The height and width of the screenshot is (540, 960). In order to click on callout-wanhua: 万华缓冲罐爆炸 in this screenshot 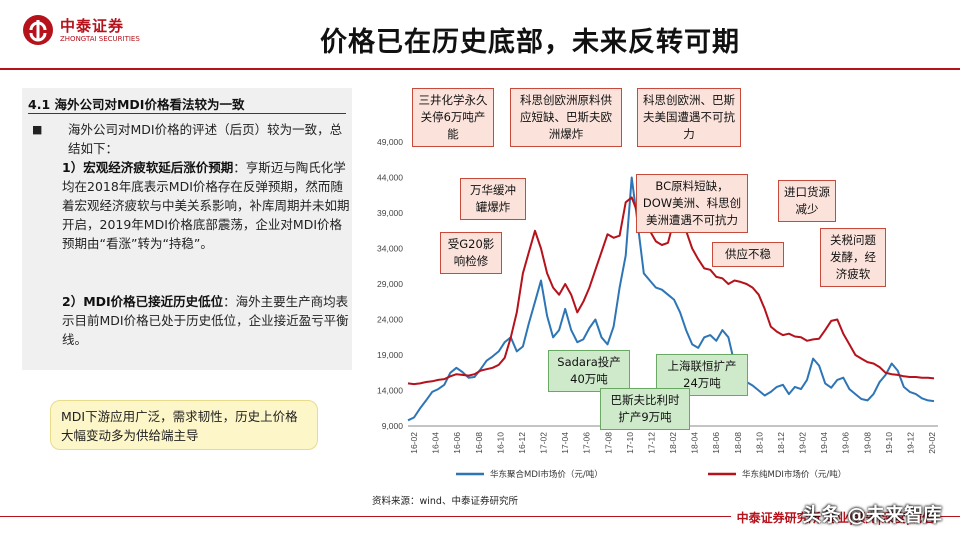, I will do `click(493, 199)`.